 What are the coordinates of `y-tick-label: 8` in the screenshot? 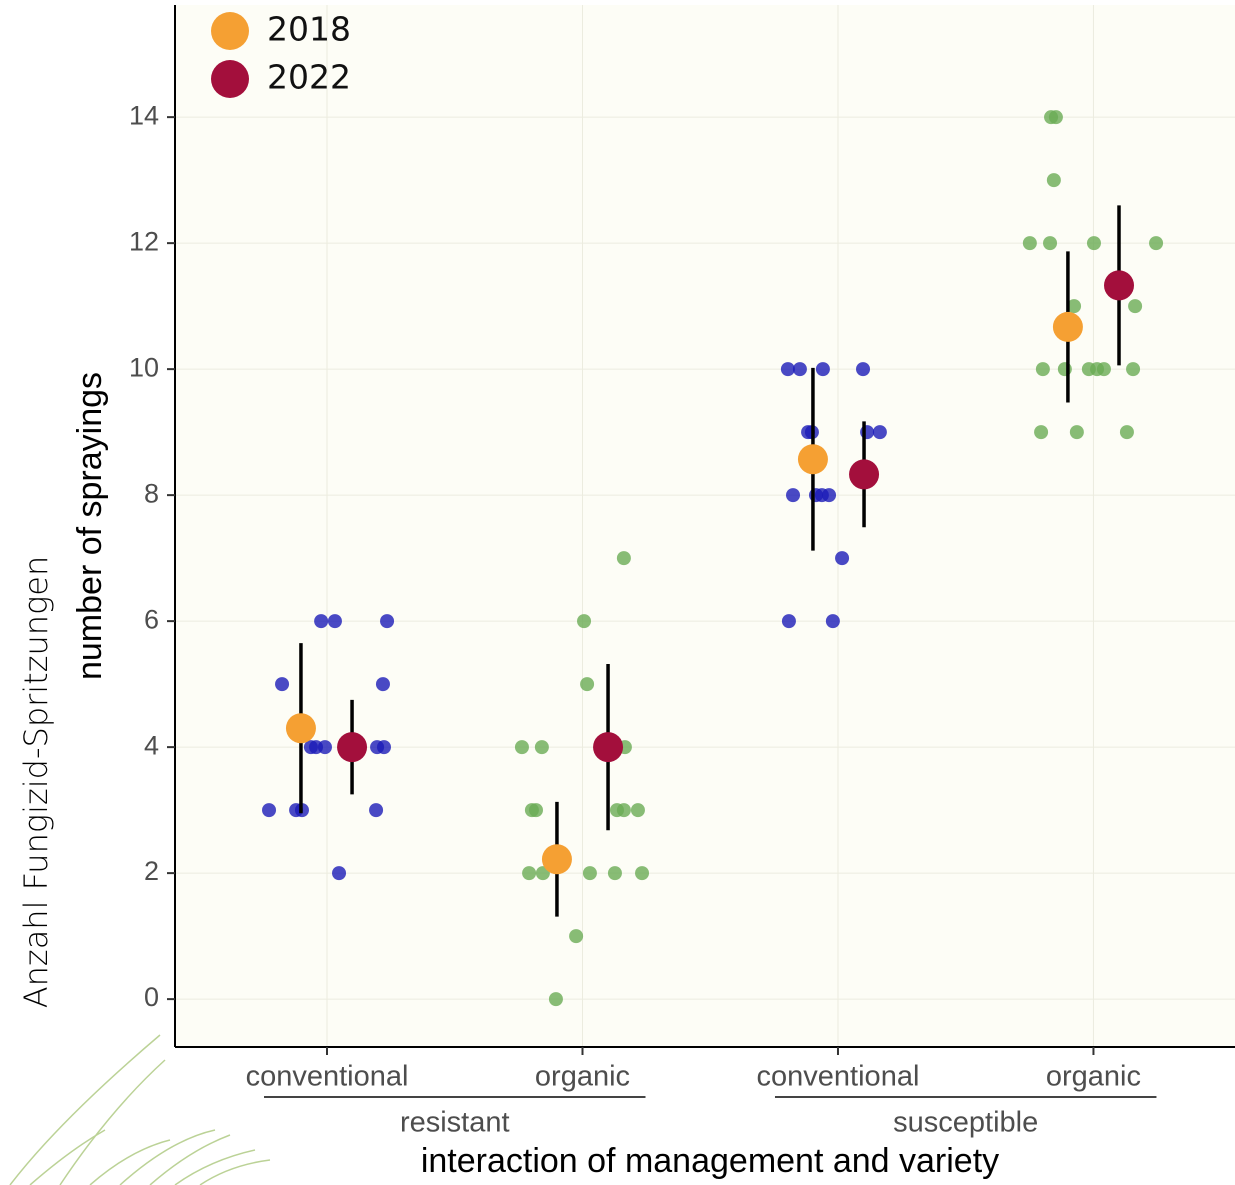 It's located at (151, 493).